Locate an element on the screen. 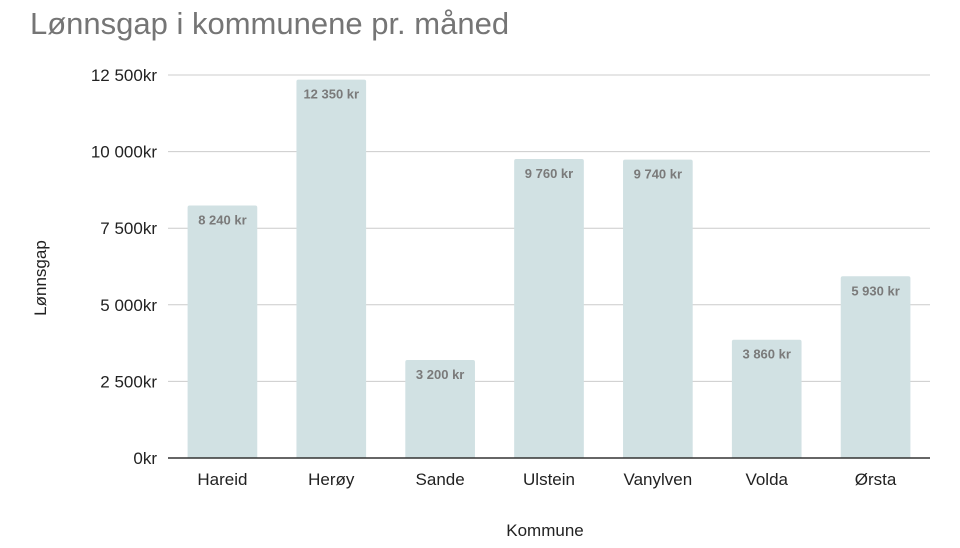 This screenshot has width=960, height=548. x-tick-label: Sande is located at coordinates (440, 479).